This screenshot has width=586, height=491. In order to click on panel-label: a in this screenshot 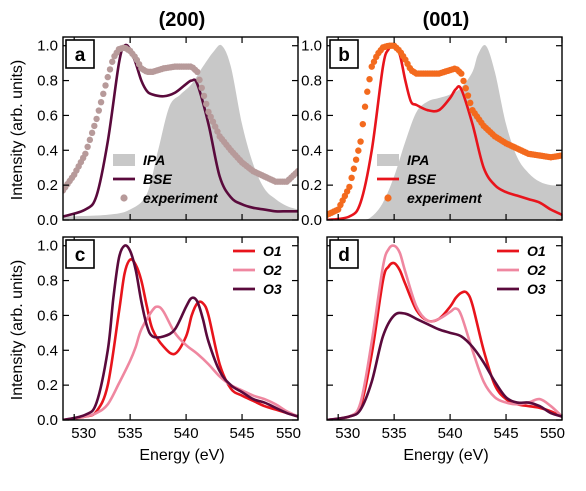, I will do `click(80, 54)`.